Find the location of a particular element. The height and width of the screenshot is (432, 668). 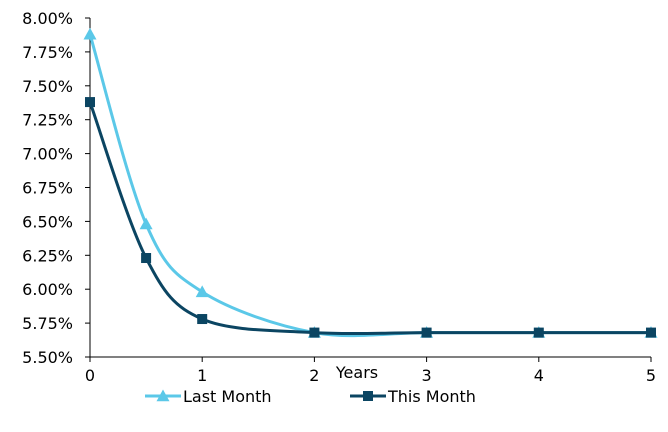

y-tick-label: 5.75% is located at coordinates (47, 323).